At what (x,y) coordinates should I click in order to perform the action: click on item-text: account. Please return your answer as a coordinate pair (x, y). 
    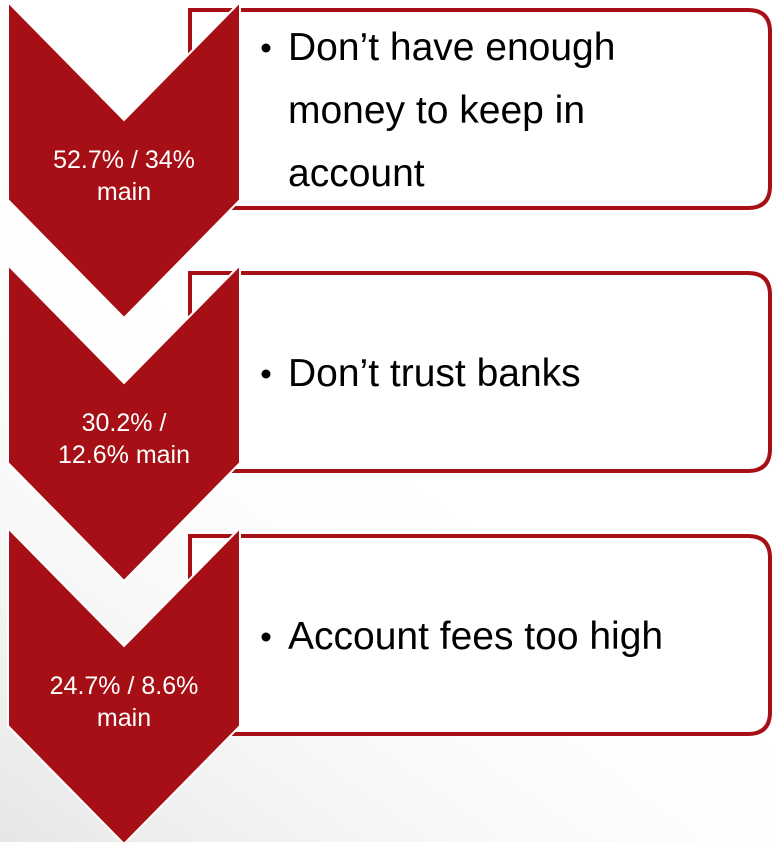
    Looking at the image, I should click on (356, 173).